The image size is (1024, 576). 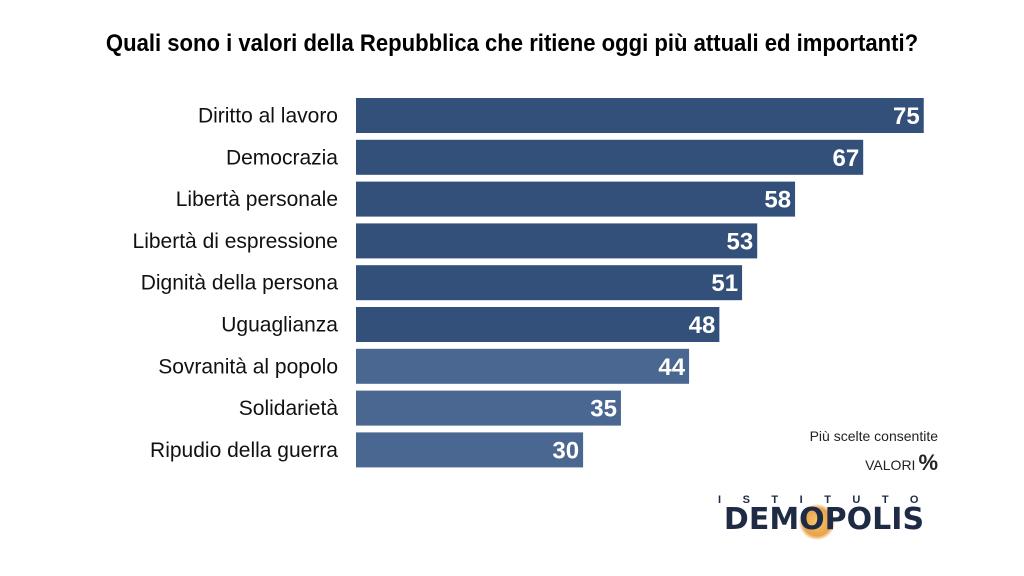 I want to click on category-label-3: Libertà personale, so click(x=257, y=199).